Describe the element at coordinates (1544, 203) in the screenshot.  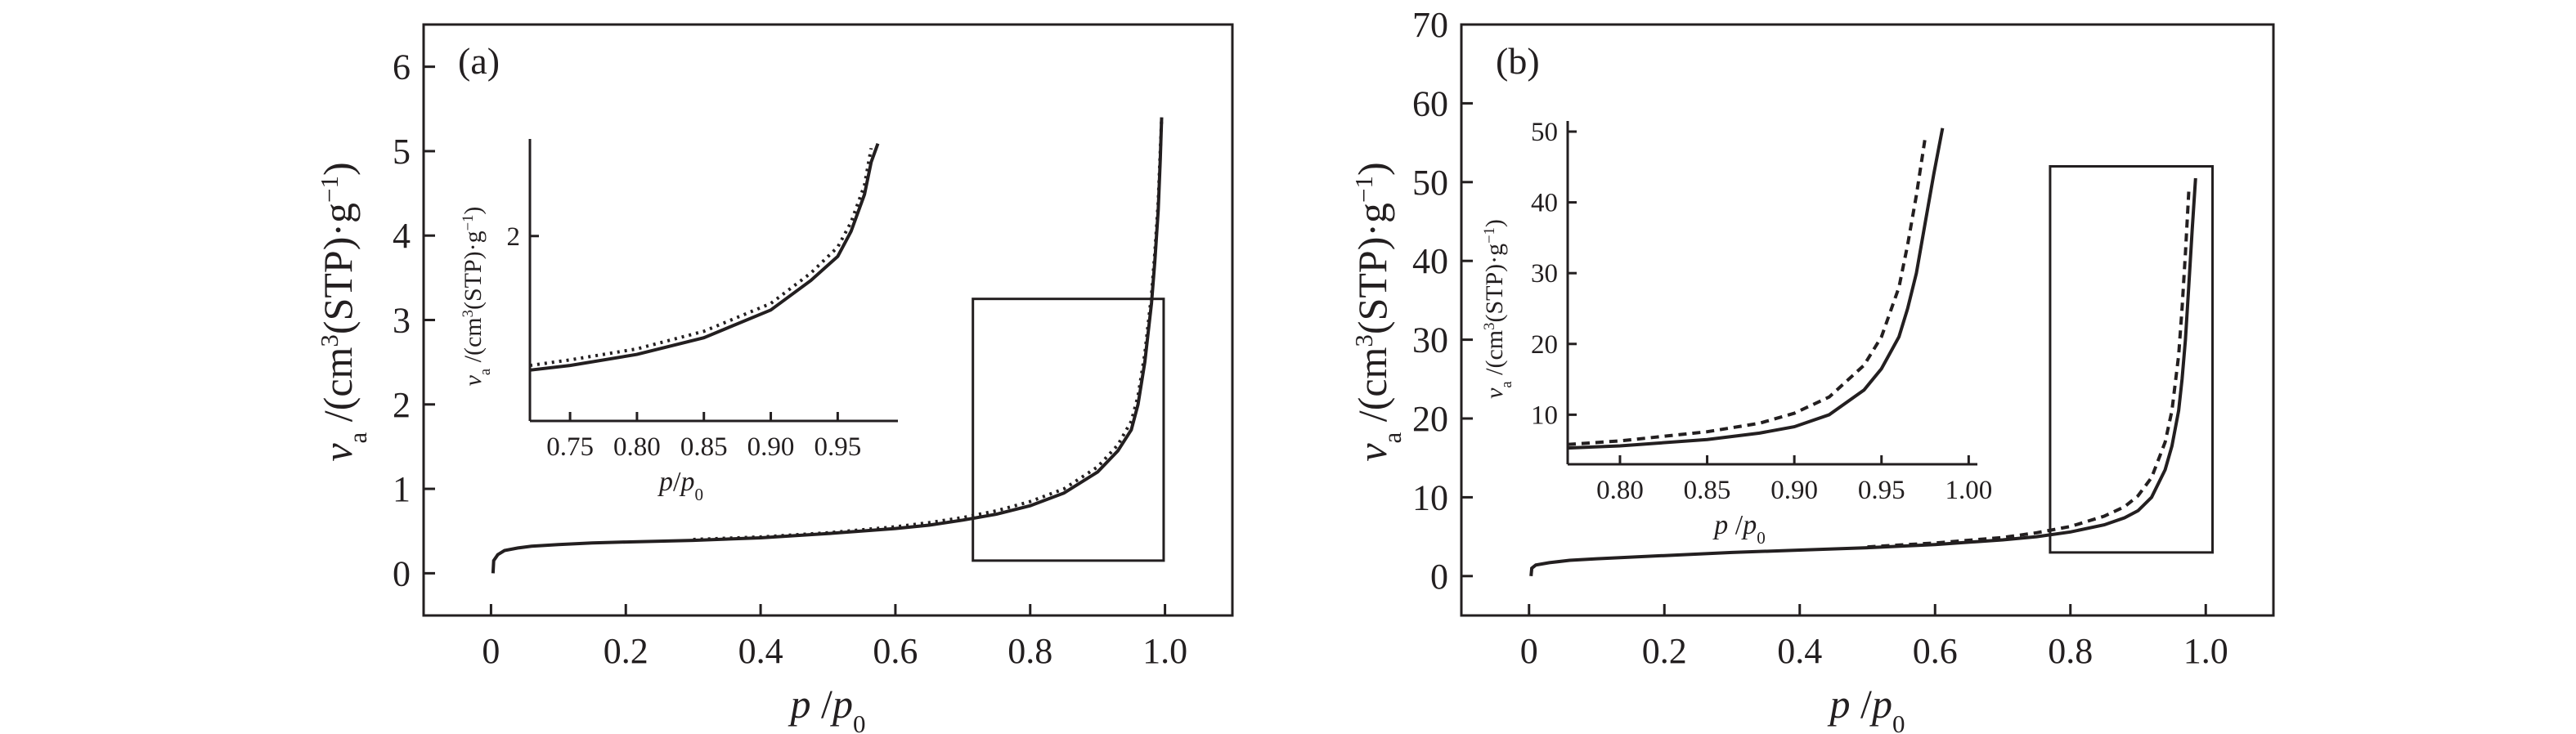
I see `inset-y-tick-label: 40` at that location.